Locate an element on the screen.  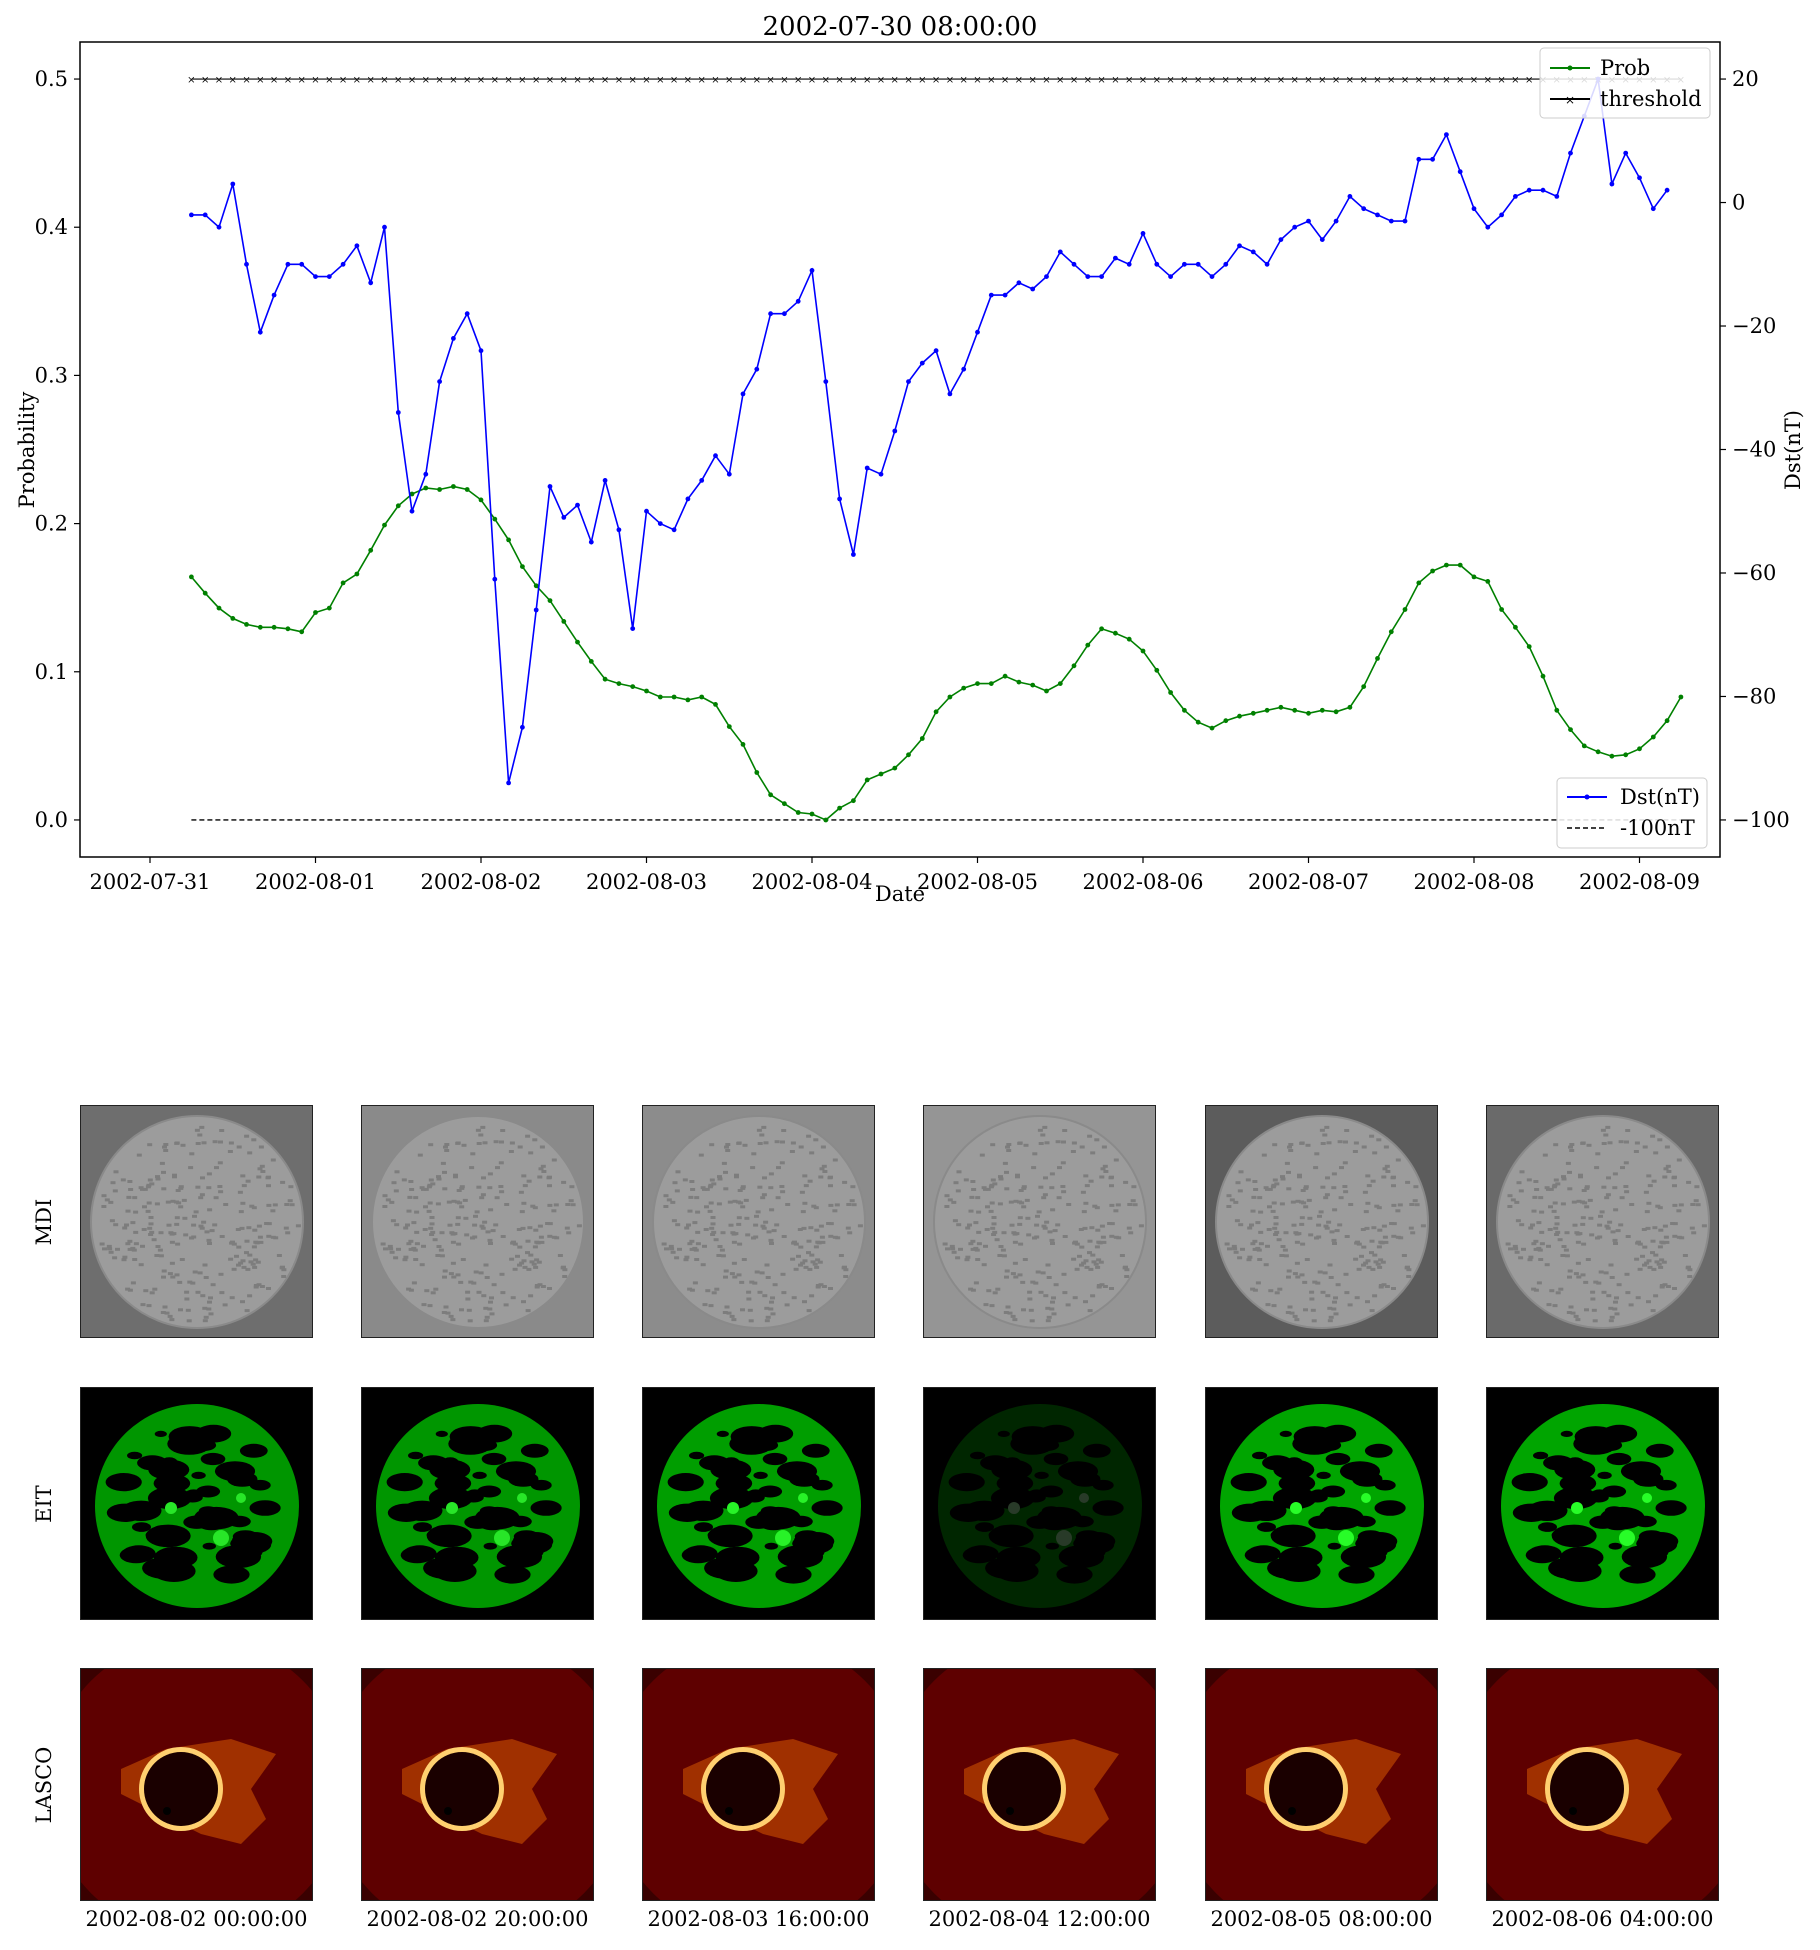
image-date-label: 2002-08-06 04:00:00 is located at coordinates (1602, 1919).